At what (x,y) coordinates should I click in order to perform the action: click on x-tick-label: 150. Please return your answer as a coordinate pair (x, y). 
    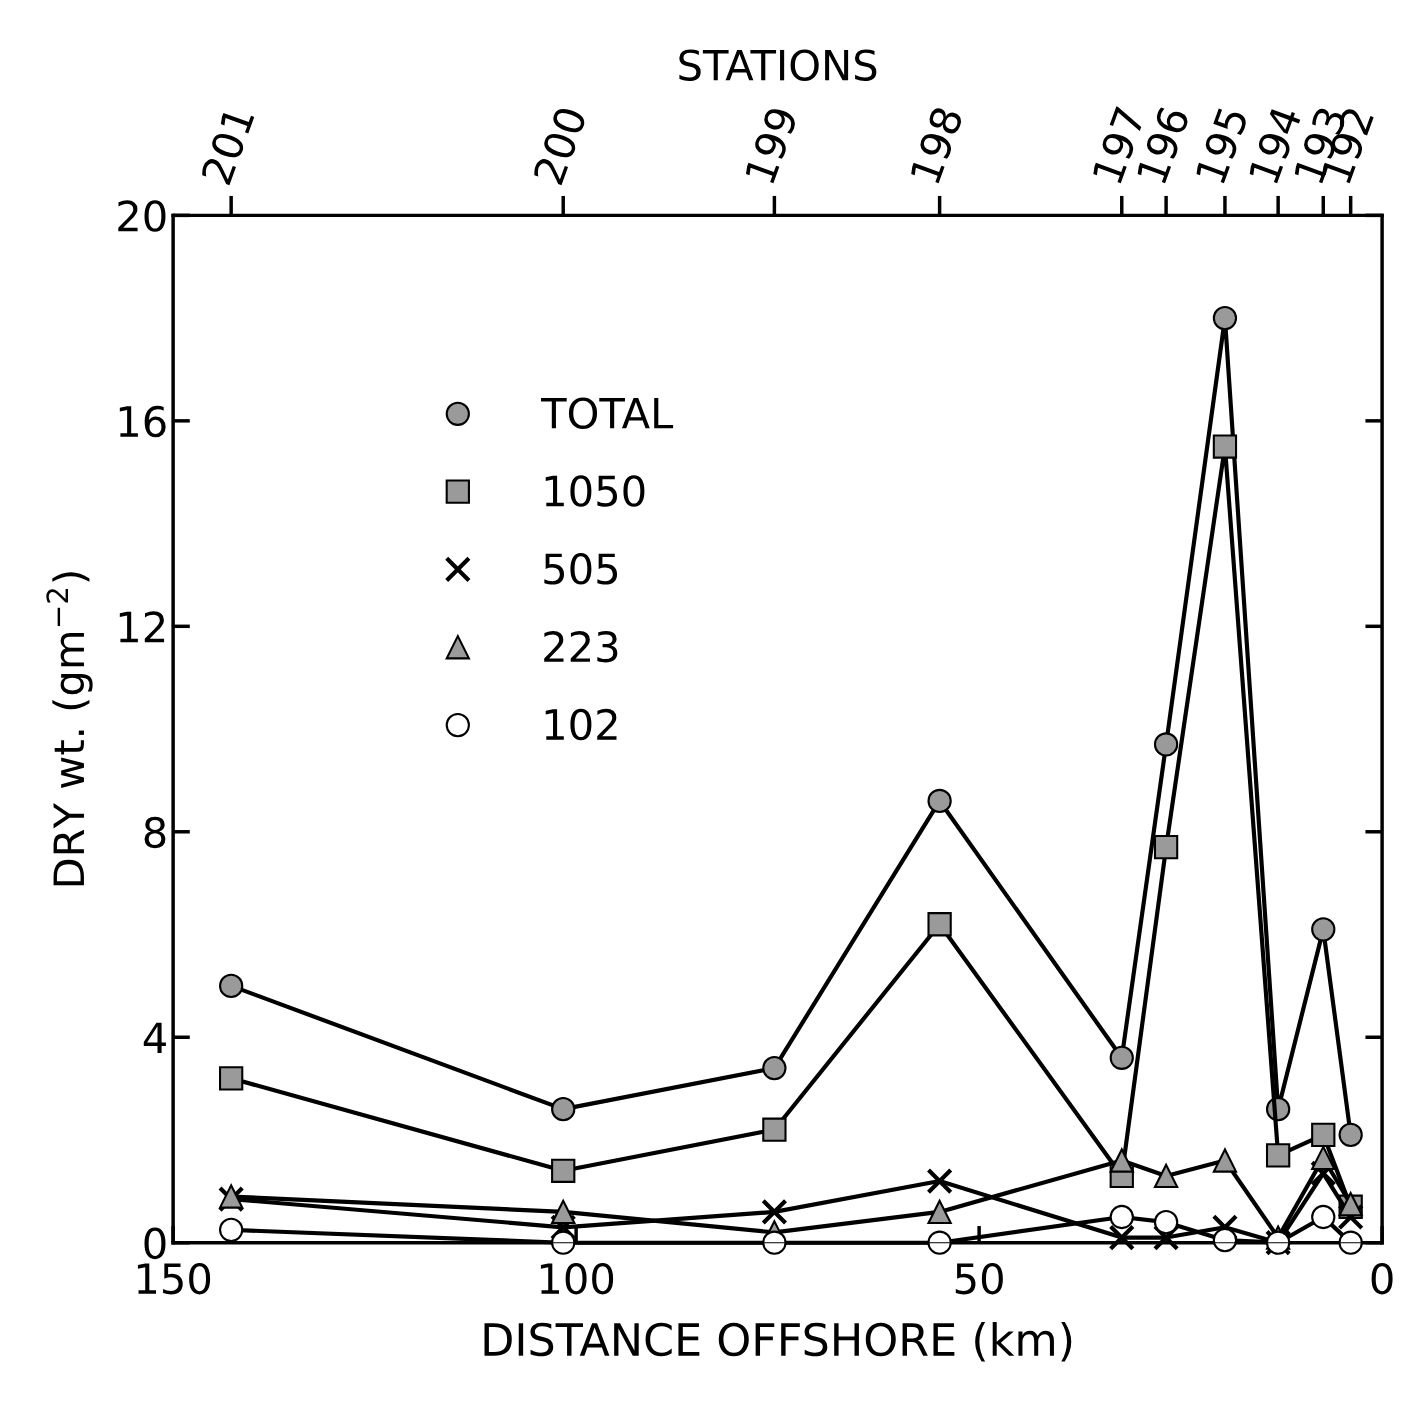
    Looking at the image, I should click on (174, 1278).